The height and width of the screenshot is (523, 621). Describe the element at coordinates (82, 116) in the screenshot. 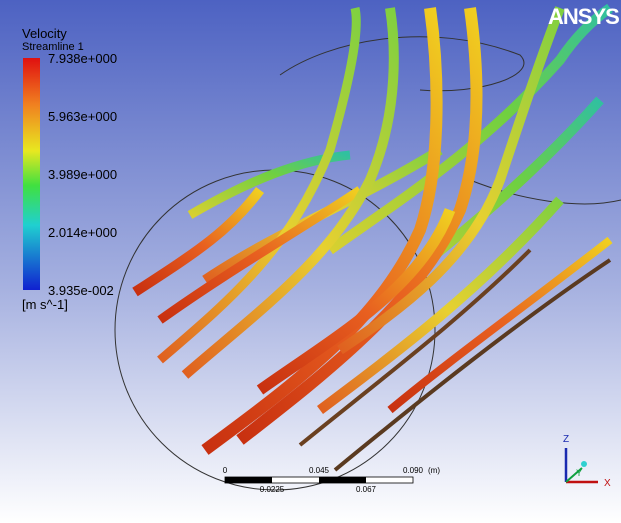

I see `legend-label: 5.963e+000` at that location.